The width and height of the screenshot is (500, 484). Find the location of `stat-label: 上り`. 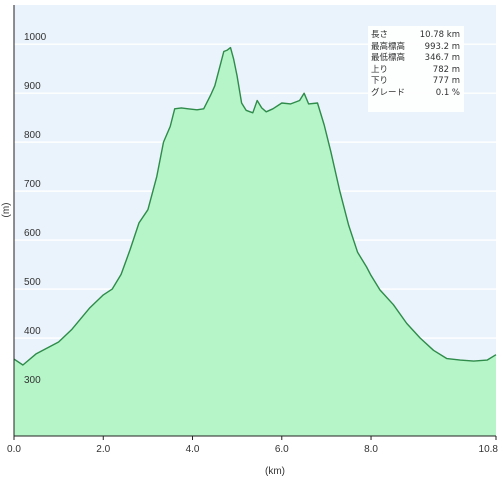

stat-label: 上り is located at coordinates (380, 69).